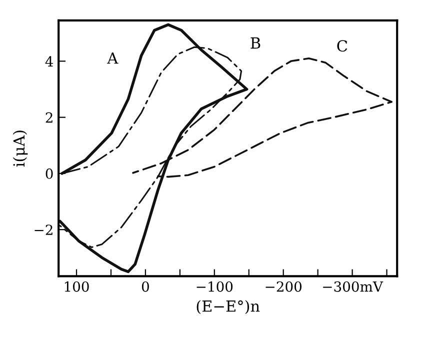  I want to click on series-label: B, so click(255, 43).